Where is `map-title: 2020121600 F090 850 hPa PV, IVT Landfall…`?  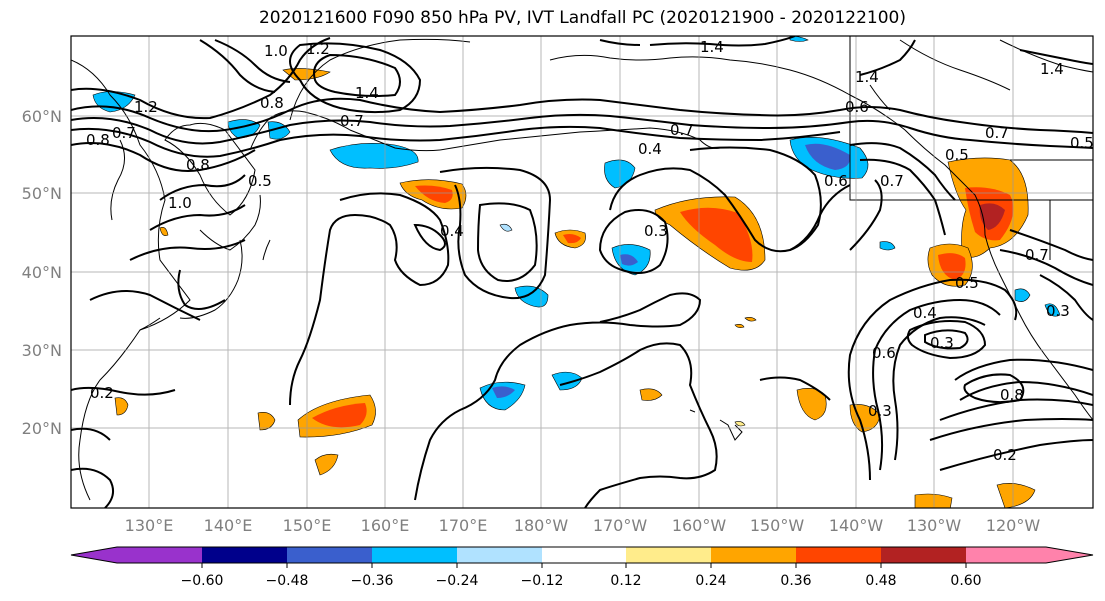
map-title: 2020121600 F090 850 hPa PV, IVT Landfall… is located at coordinates (582, 18).